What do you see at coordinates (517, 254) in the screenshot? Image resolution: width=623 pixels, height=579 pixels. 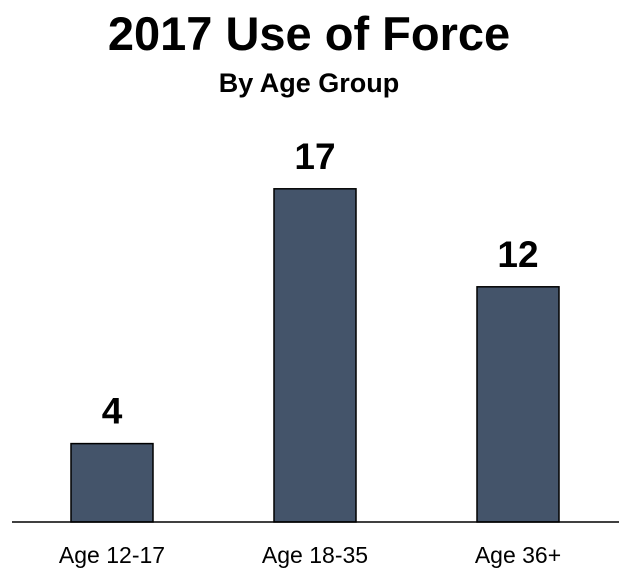 I see `bar-value-label-3: 12` at bounding box center [517, 254].